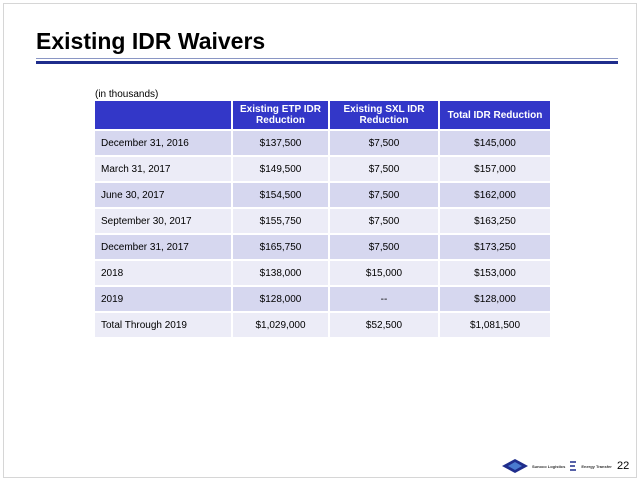  I want to click on row-sxl-value: $52,500, so click(384, 324).